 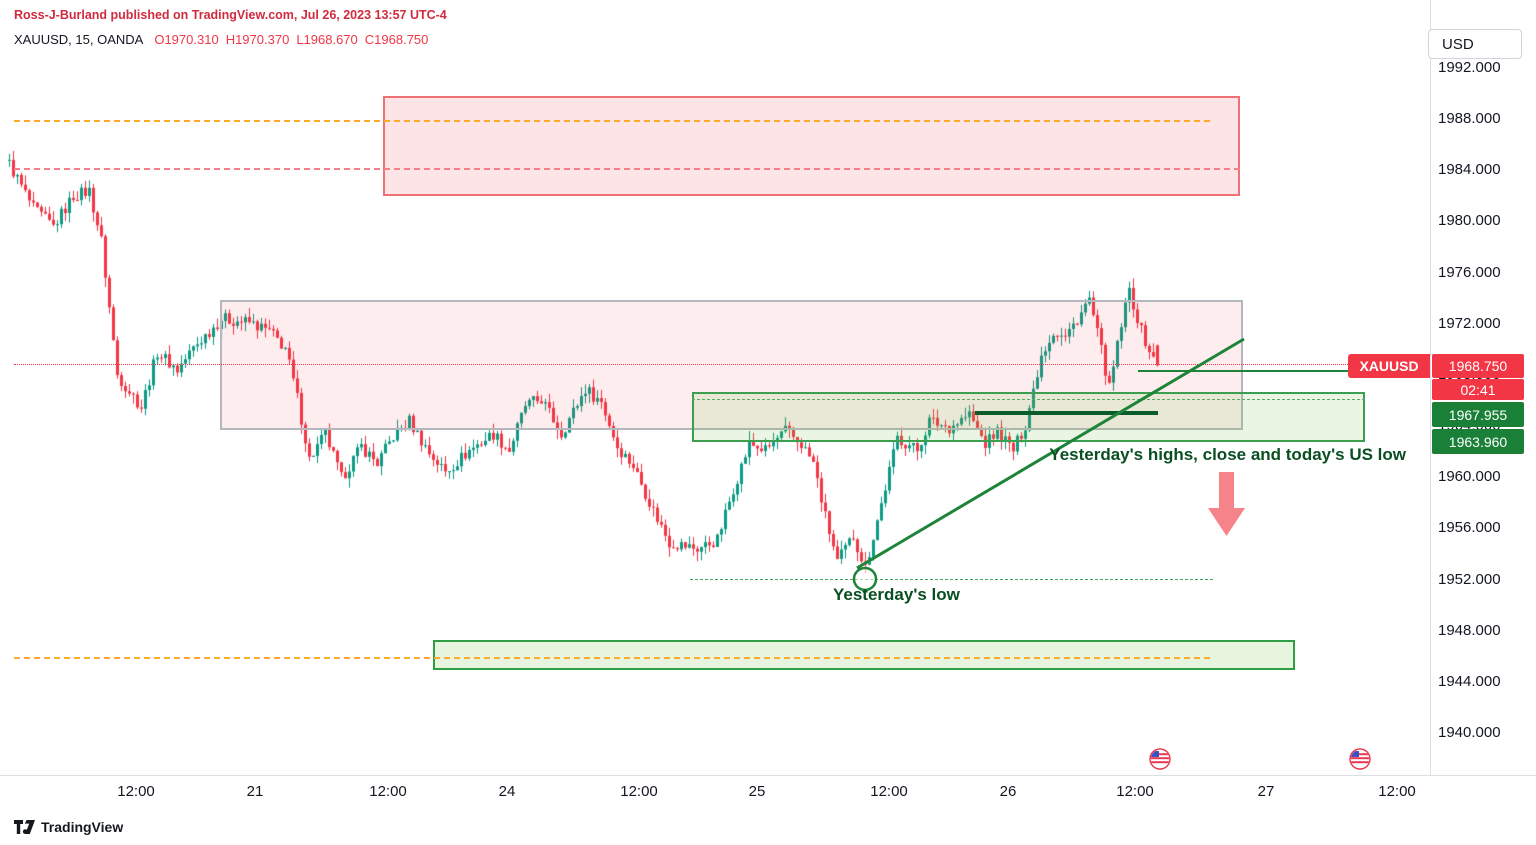 What do you see at coordinates (1389, 366) in the screenshot?
I see `symbol-name-badge: XAUUSD` at bounding box center [1389, 366].